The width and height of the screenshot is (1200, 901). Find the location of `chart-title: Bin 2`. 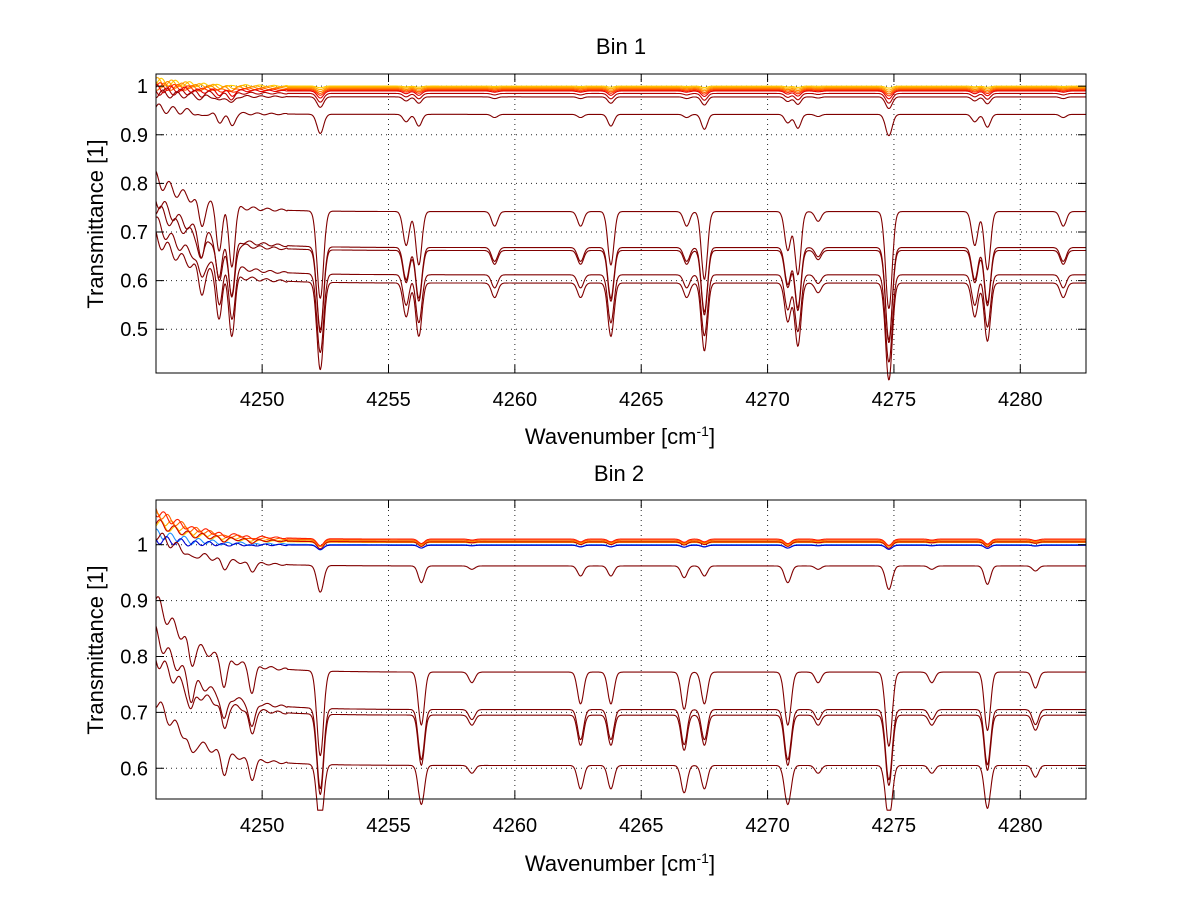

chart-title: Bin 2 is located at coordinates (619, 473).